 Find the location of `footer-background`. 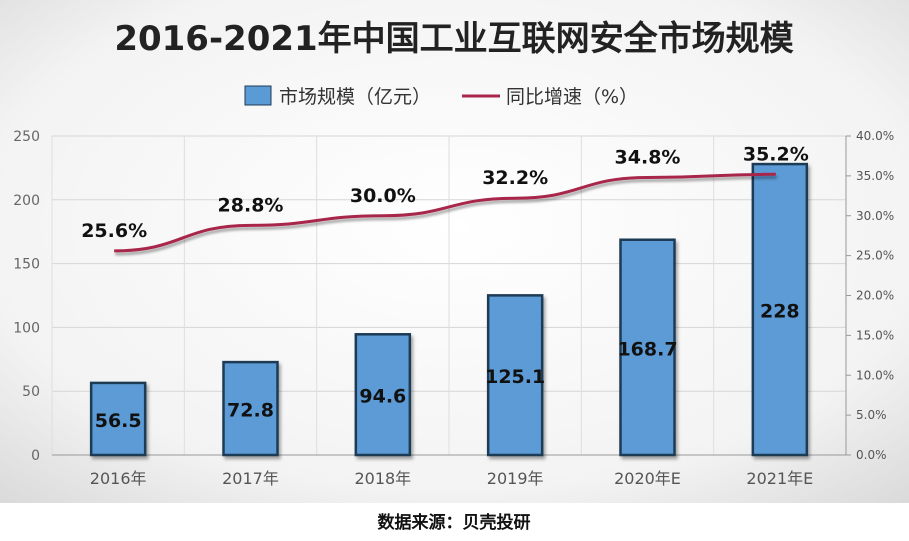

footer-background is located at coordinates (454, 522).